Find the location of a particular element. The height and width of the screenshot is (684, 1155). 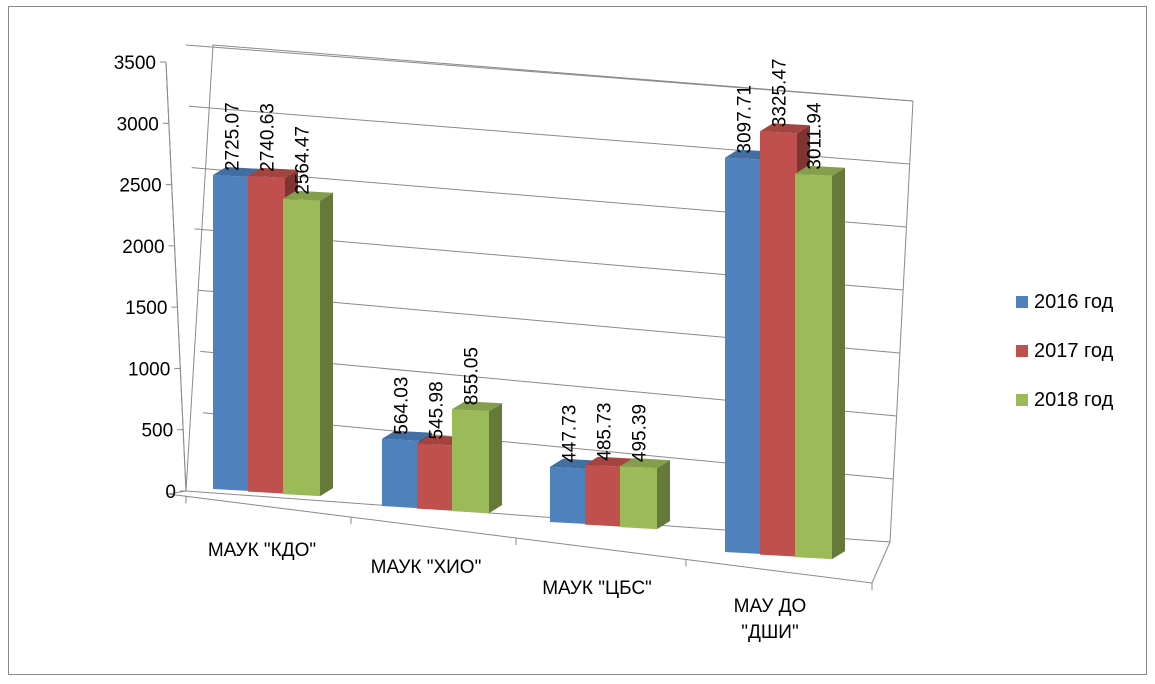

legend-item: 2016 год is located at coordinates (1065, 302).